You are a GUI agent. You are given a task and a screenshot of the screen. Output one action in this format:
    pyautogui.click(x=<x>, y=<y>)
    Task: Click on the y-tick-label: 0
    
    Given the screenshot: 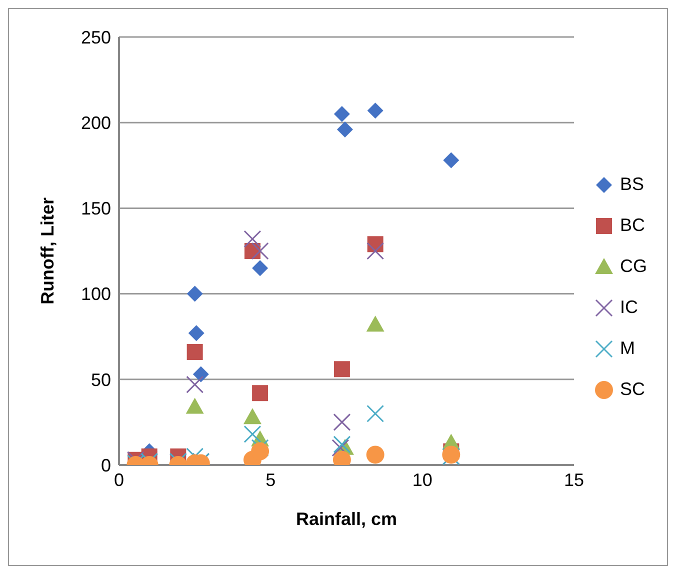 What is the action you would take?
    pyautogui.click(x=105, y=465)
    